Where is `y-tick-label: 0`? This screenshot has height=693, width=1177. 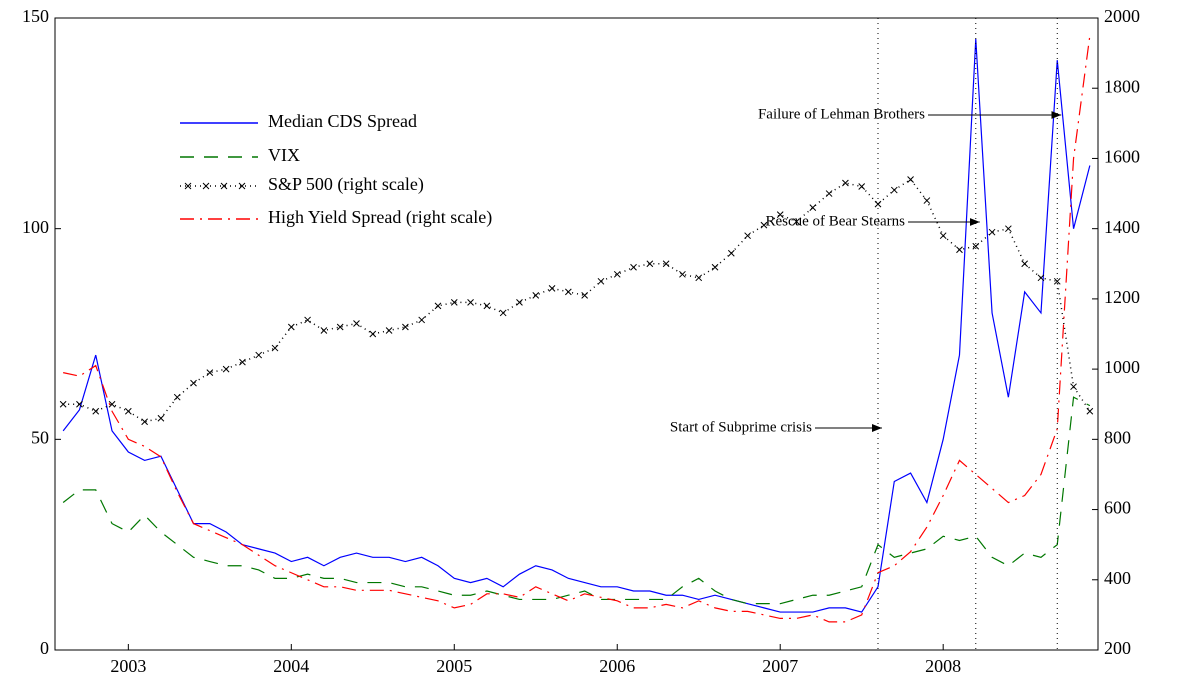
y-tick-label: 0 is located at coordinates (44, 648).